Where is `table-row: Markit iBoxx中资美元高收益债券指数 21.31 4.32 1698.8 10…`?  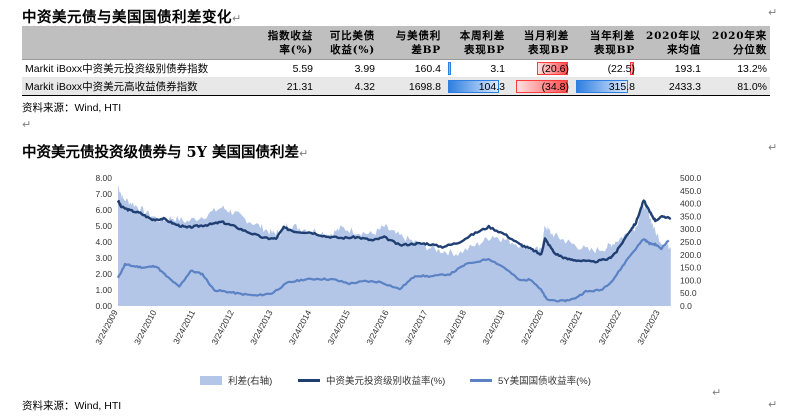 table-row: Markit iBoxx中资美元高收益债券指数 21.31 4.32 1698.8 10… is located at coordinates (396, 86).